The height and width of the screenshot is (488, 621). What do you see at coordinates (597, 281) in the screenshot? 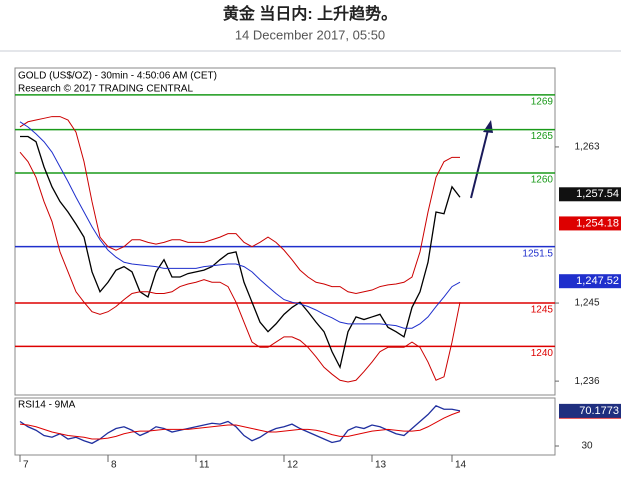
I see `price-tag-label: 1,247.52` at bounding box center [597, 281].